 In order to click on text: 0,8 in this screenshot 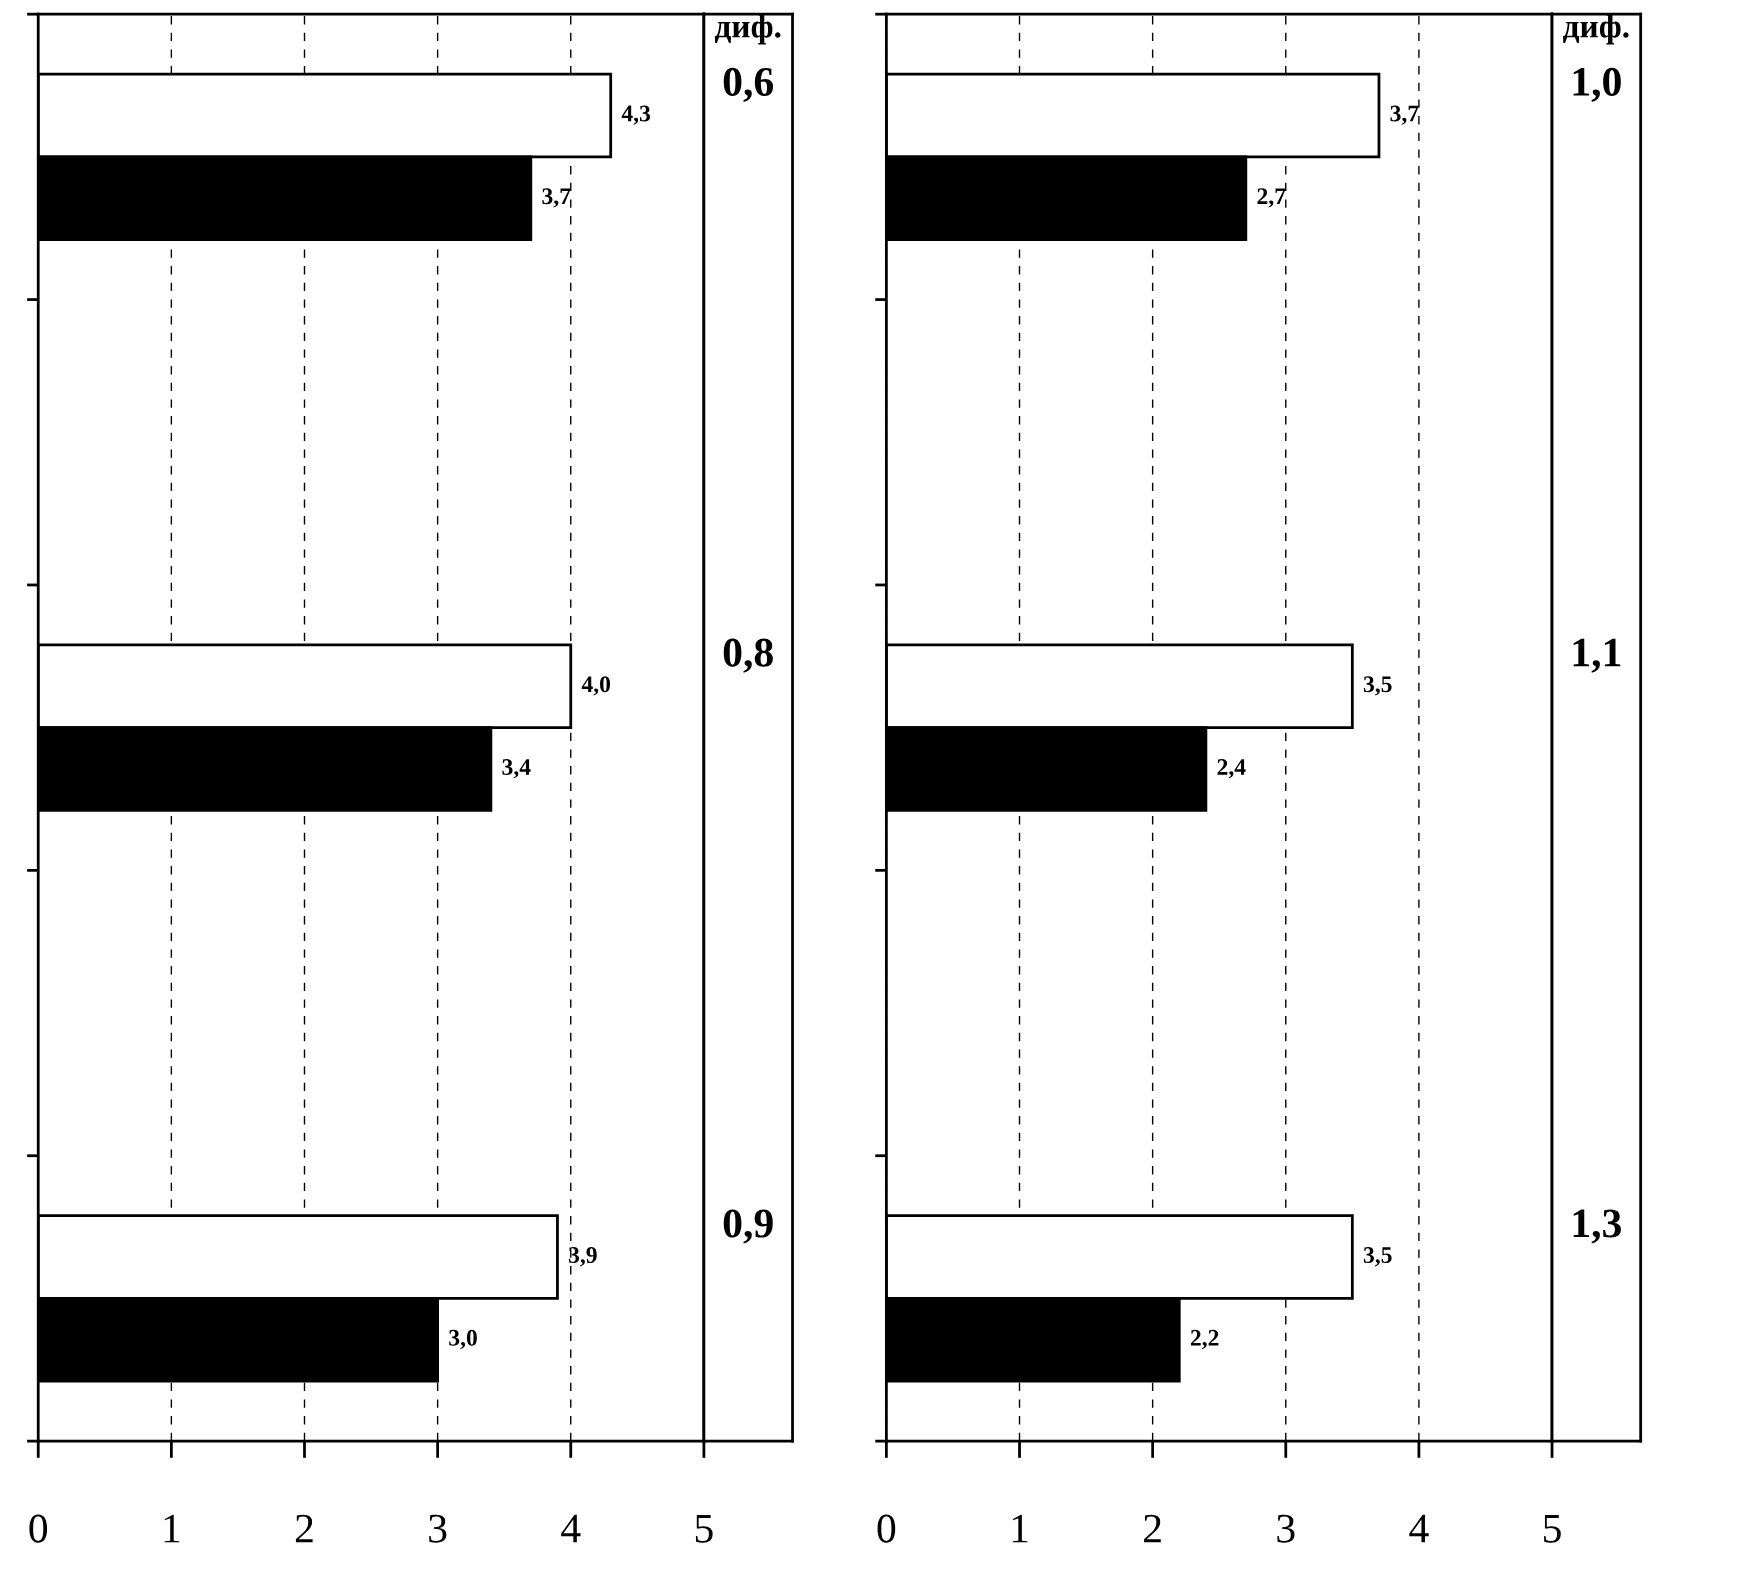, I will do `click(748, 655)`.